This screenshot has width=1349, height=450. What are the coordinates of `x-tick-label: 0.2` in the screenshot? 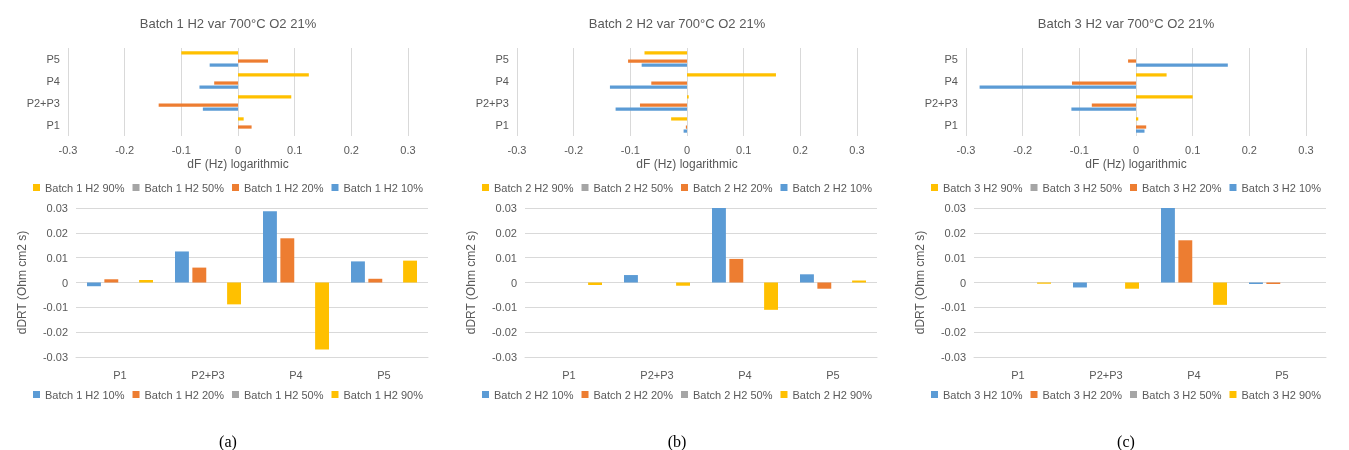 It's located at (800, 149).